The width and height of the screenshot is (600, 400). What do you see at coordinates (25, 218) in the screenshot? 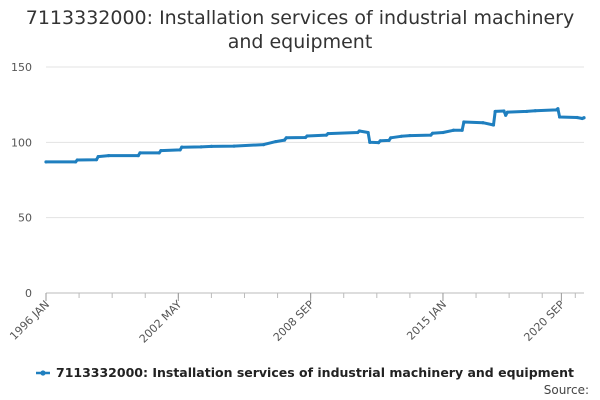
I see `y-tick-label: 50` at bounding box center [25, 218].